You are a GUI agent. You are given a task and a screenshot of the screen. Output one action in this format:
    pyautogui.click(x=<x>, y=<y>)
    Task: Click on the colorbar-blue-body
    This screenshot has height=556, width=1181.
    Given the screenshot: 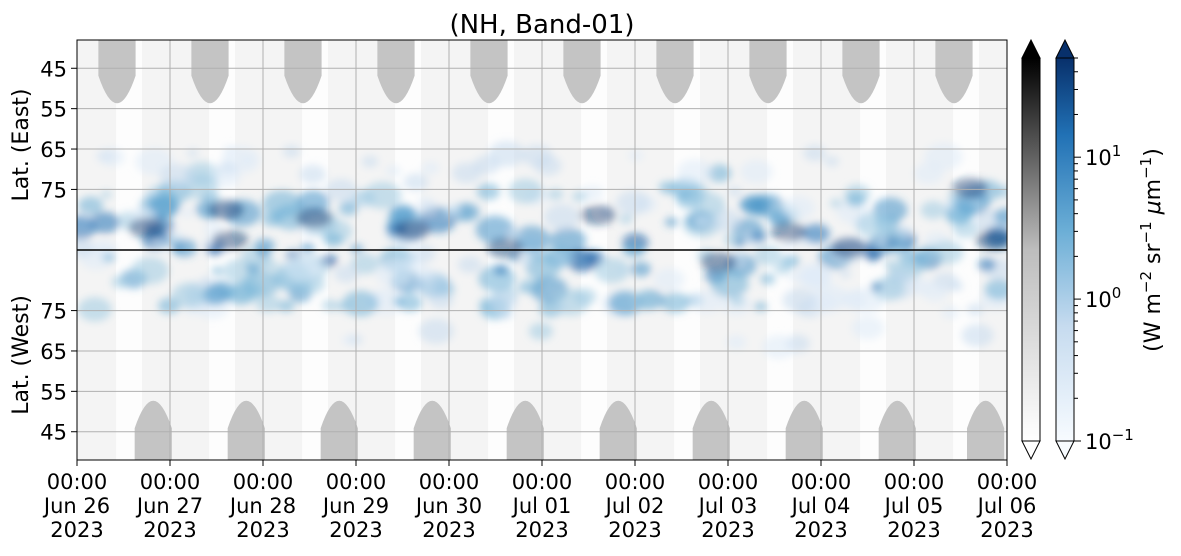 What is the action you would take?
    pyautogui.click(x=1065, y=249)
    